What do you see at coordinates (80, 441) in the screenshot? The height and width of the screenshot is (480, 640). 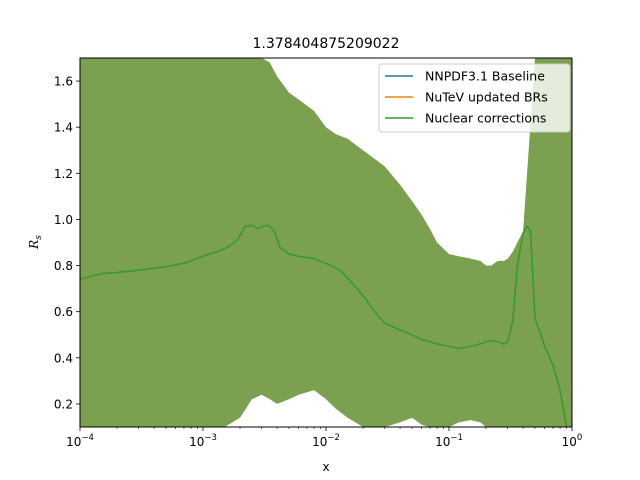 I see `x-tick-label: 10⁻⁴` at bounding box center [80, 441].